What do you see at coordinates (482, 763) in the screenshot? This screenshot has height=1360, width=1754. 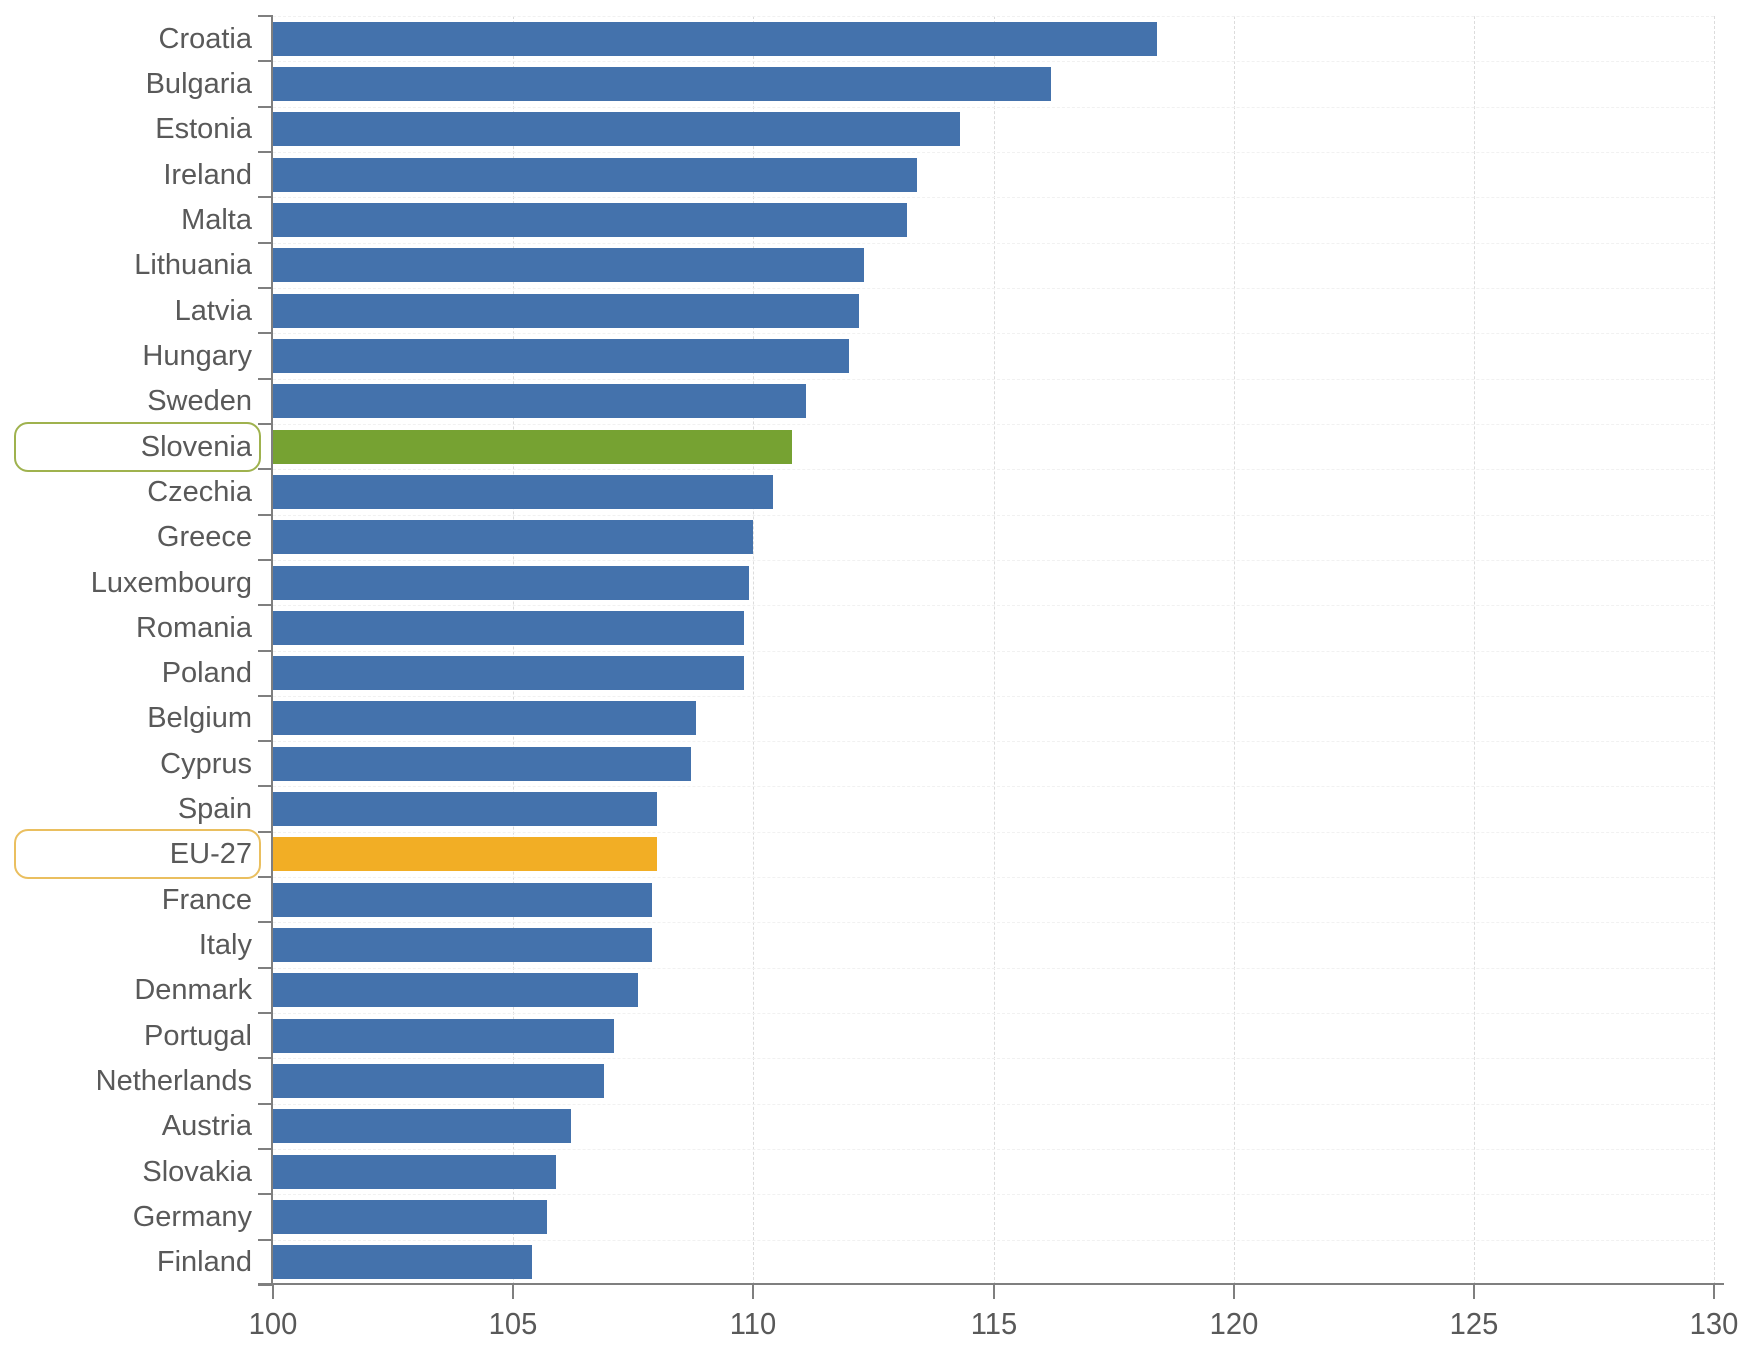 I see `bar-cyprus` at bounding box center [482, 763].